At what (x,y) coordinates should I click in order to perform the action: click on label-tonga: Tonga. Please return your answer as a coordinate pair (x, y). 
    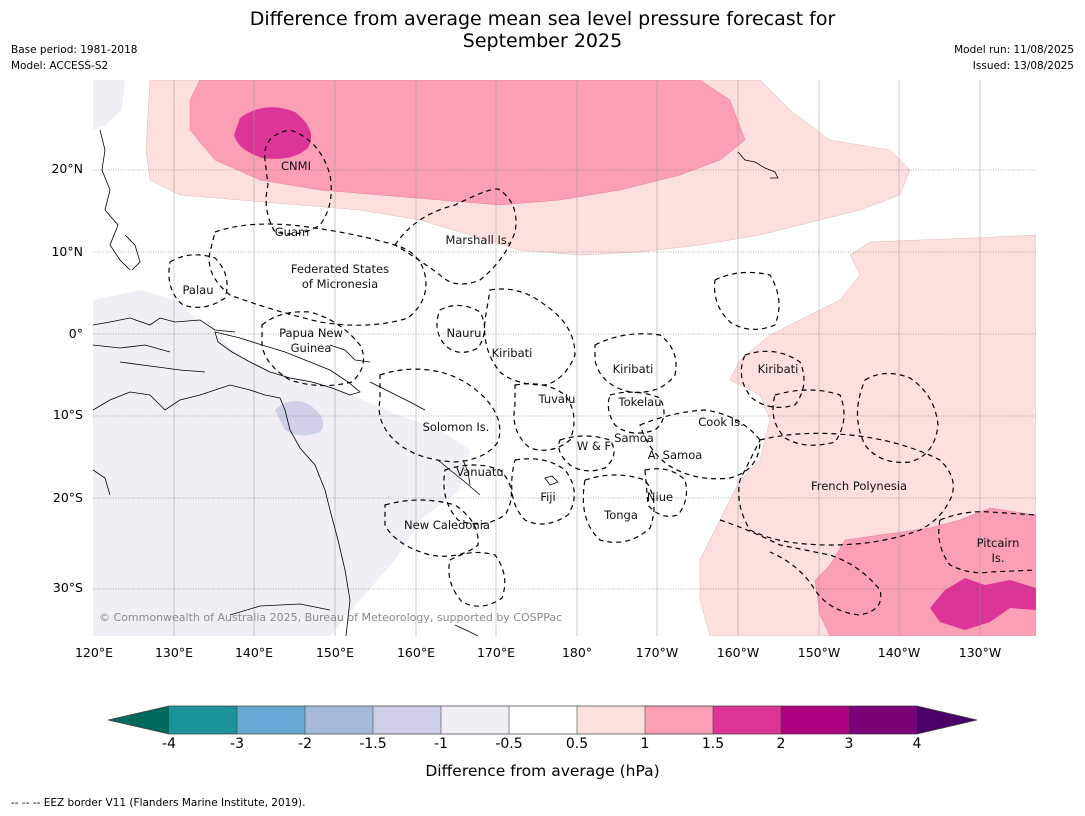
    Looking at the image, I should click on (620, 515).